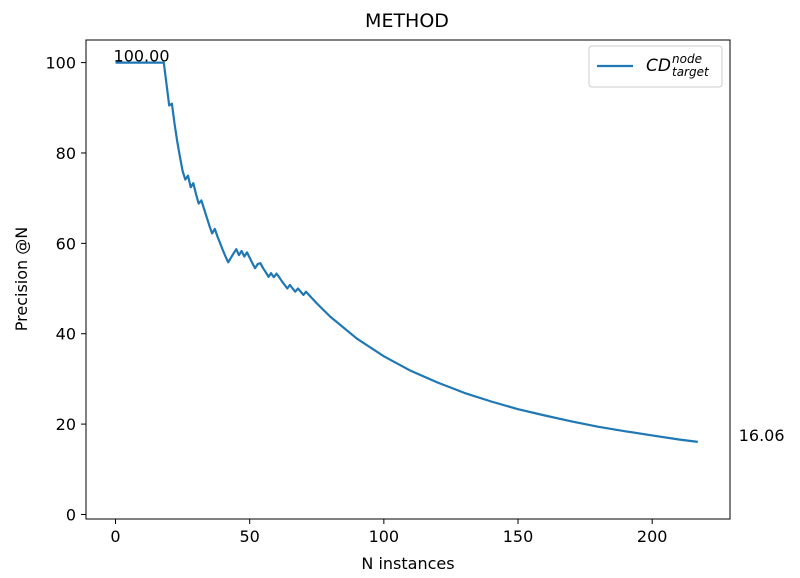  I want to click on x-tick-label: 0, so click(115, 536).